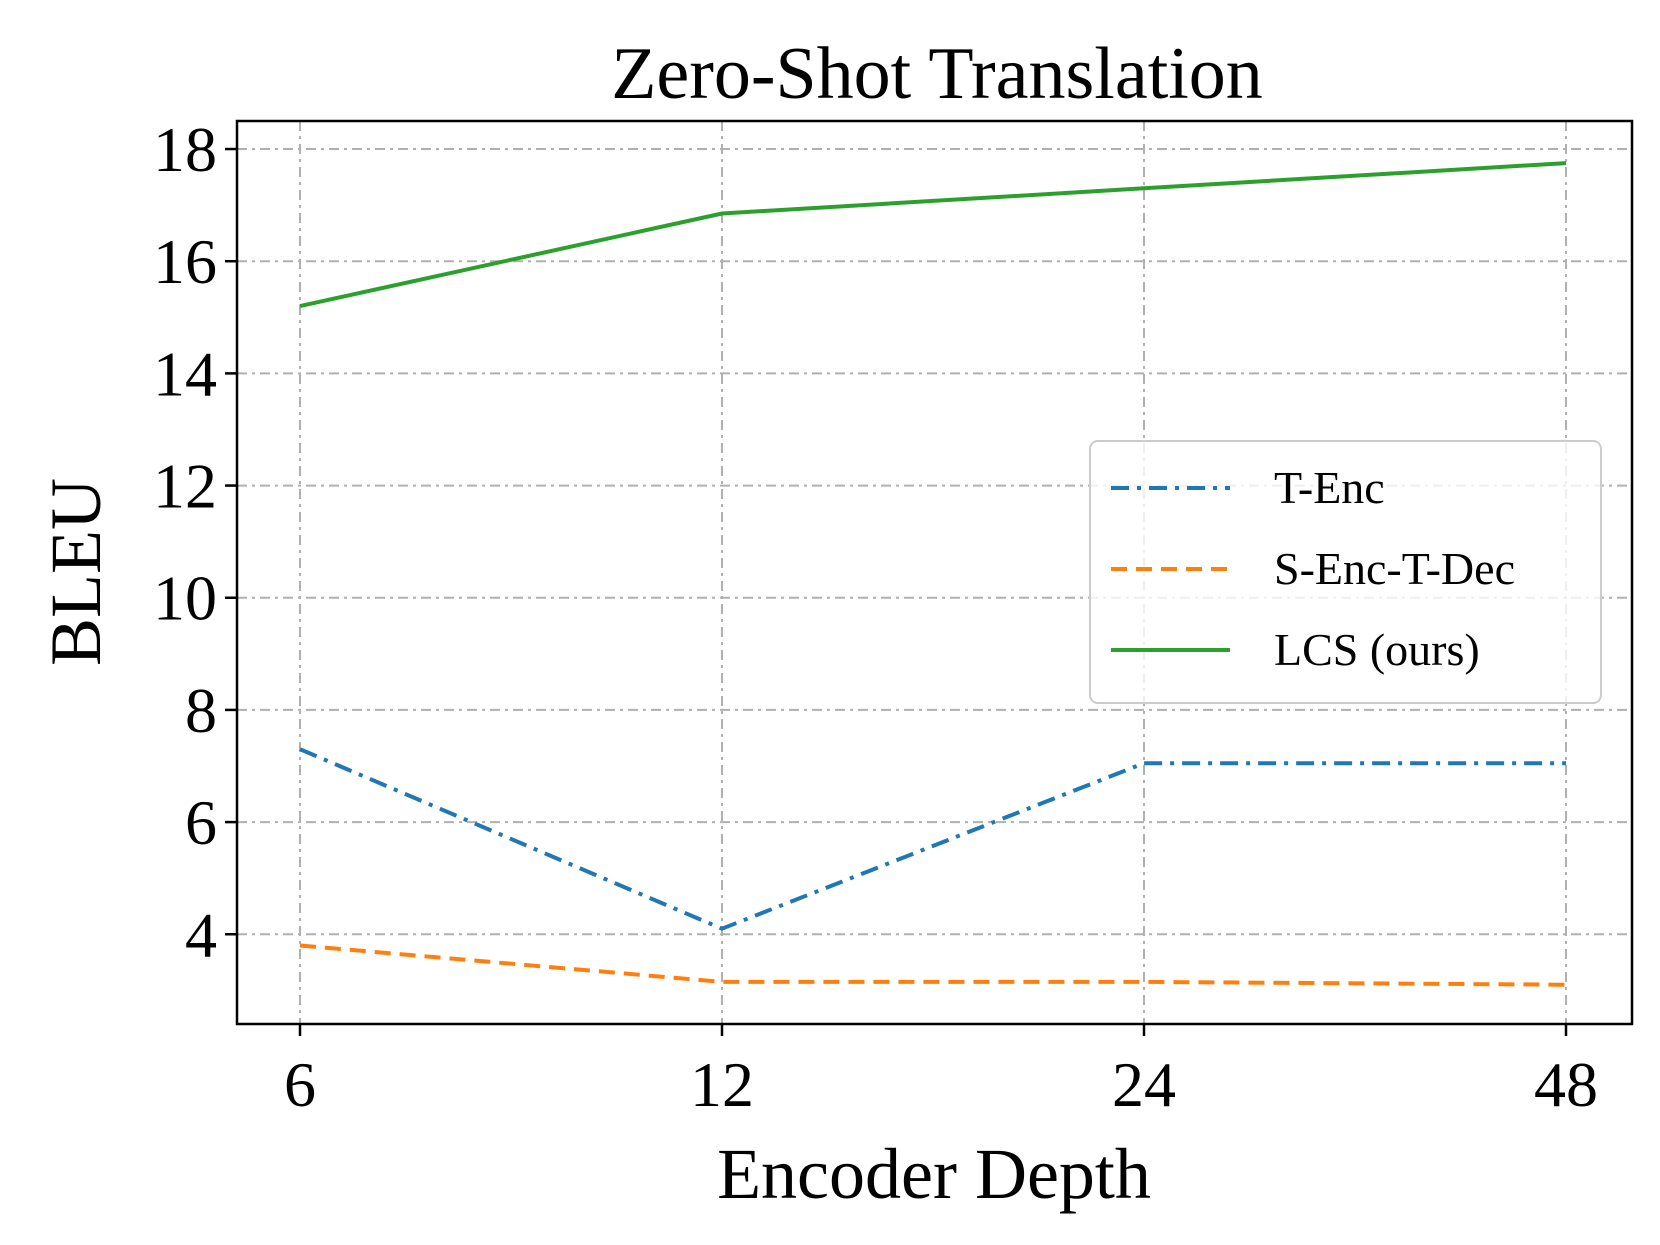 The height and width of the screenshot is (1245, 1660). What do you see at coordinates (1566, 1084) in the screenshot?
I see `x-tick-label: 48` at bounding box center [1566, 1084].